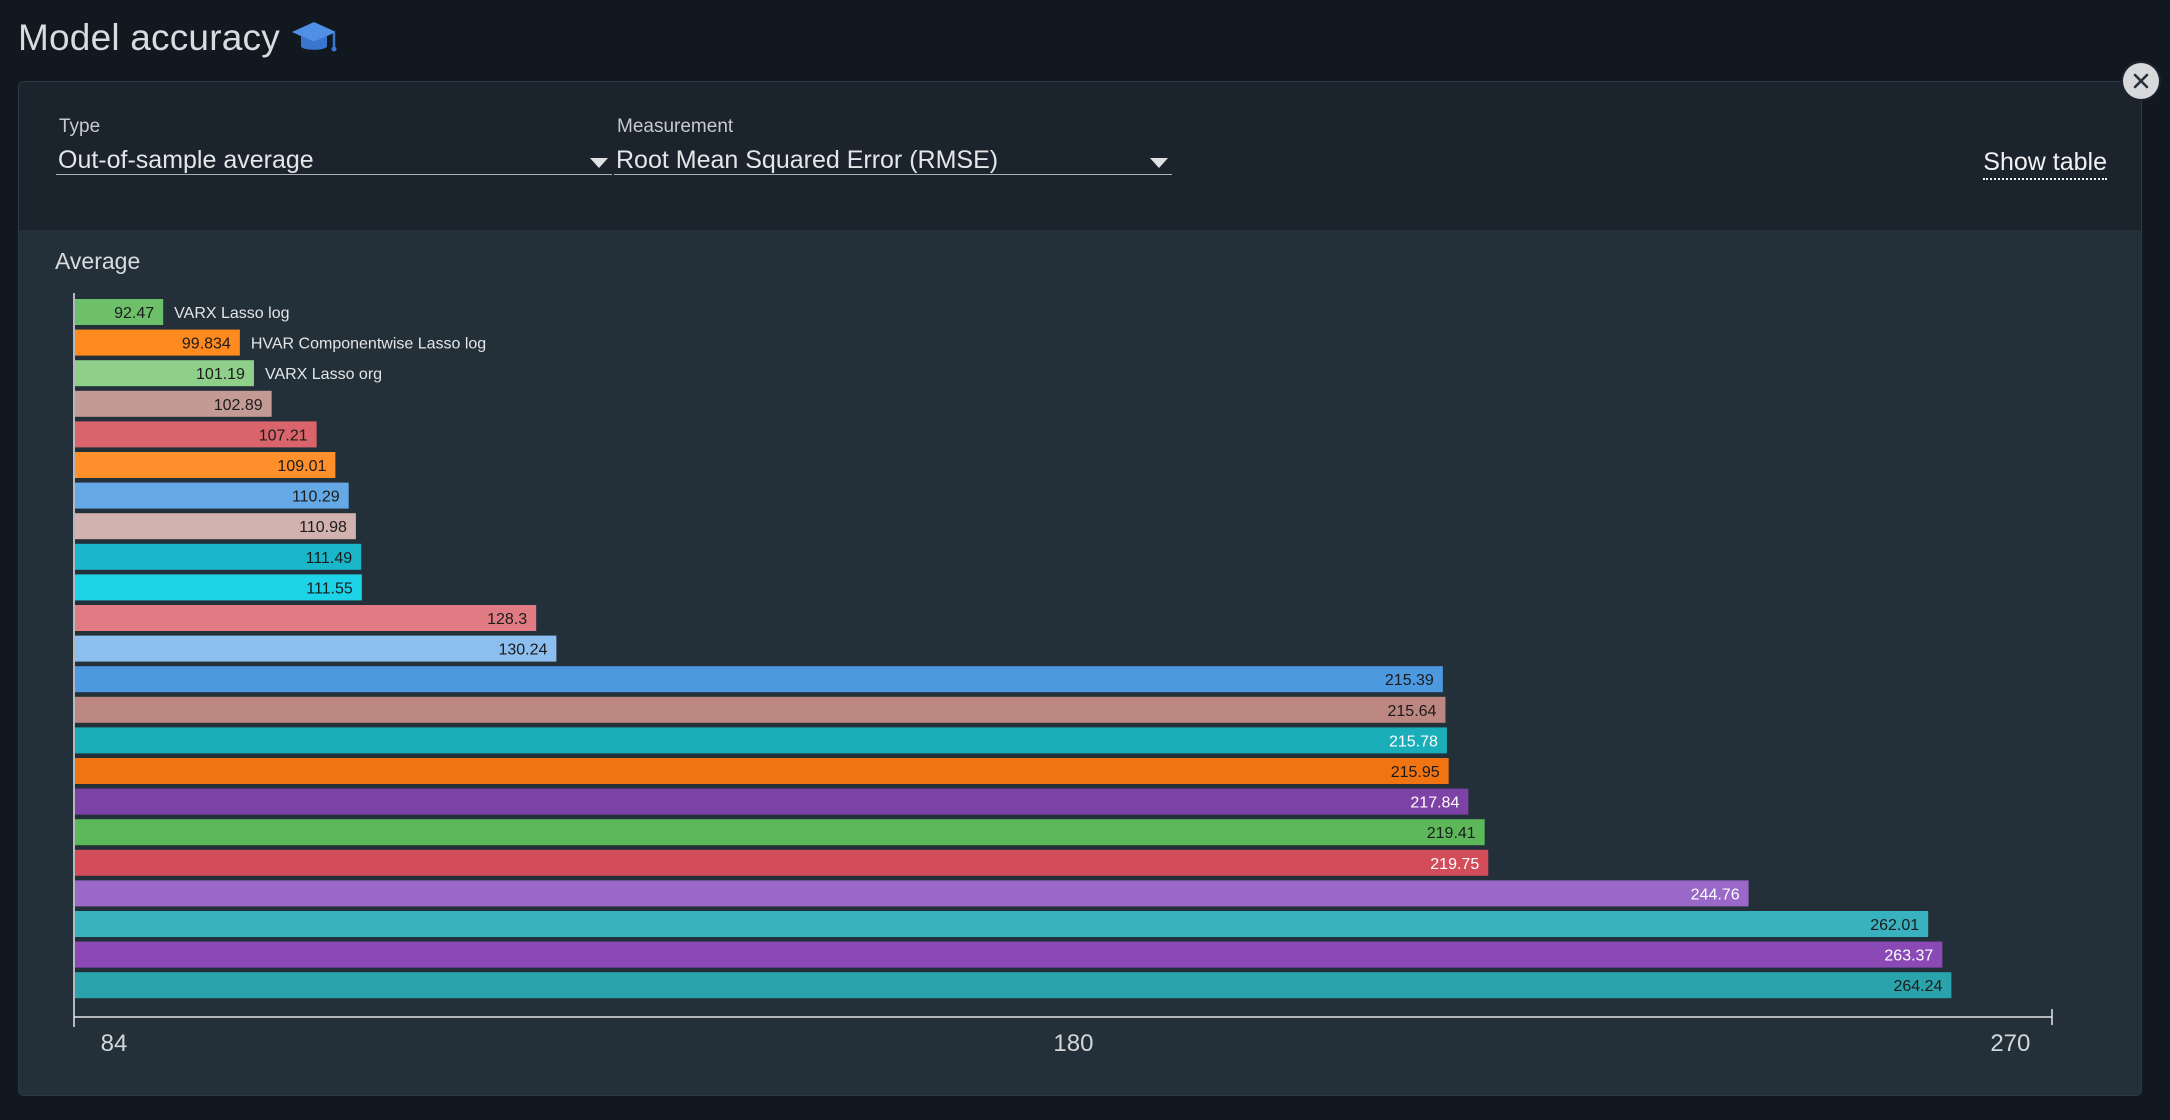 The width and height of the screenshot is (2170, 1120). I want to click on bar-value-label: 263.37, so click(1908, 956).